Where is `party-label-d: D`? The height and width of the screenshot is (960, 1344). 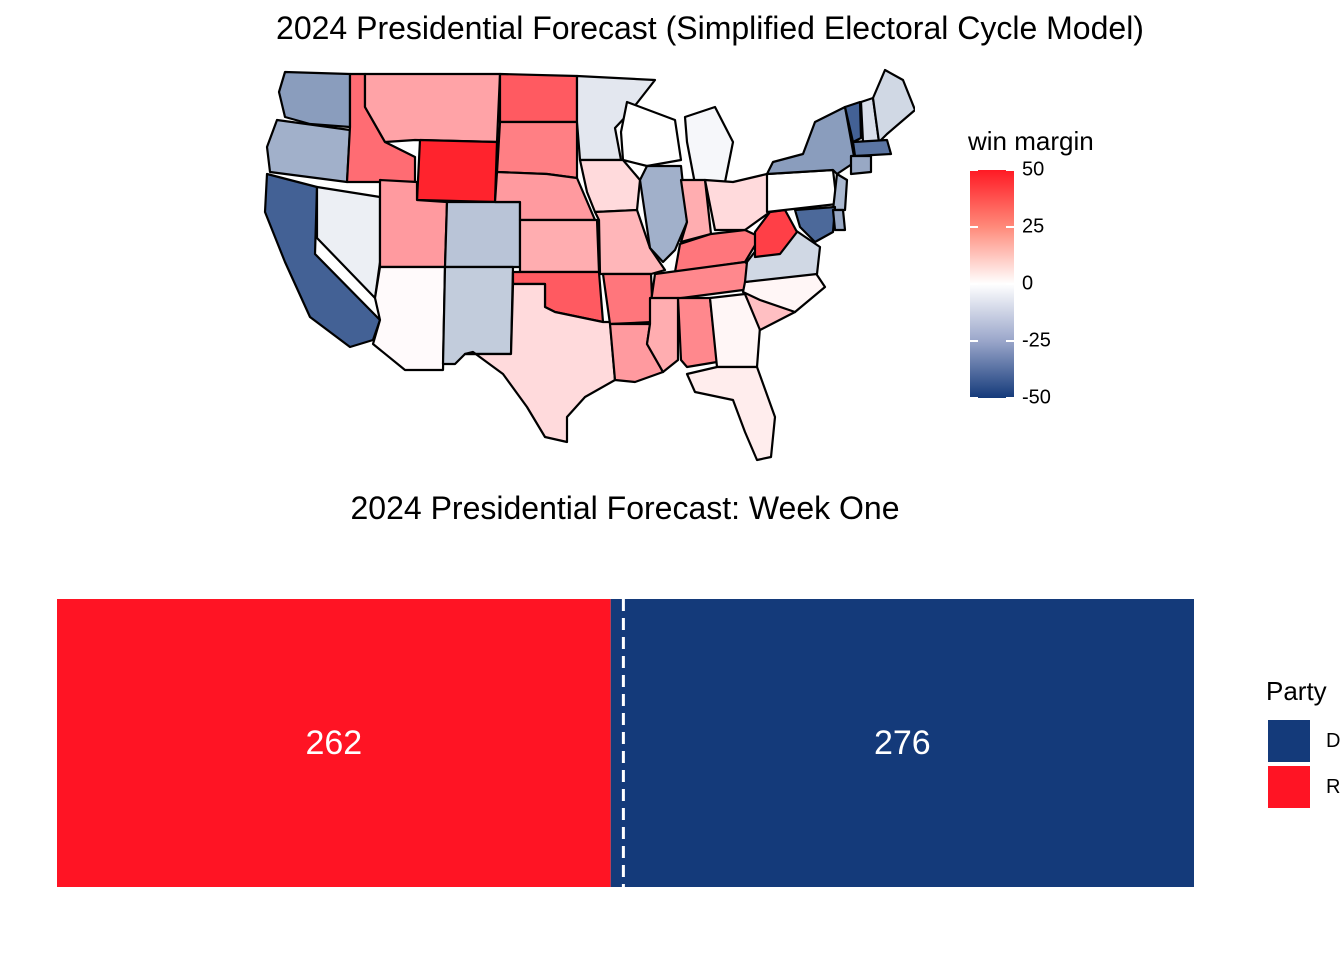 party-label-d: D is located at coordinates (1333, 741).